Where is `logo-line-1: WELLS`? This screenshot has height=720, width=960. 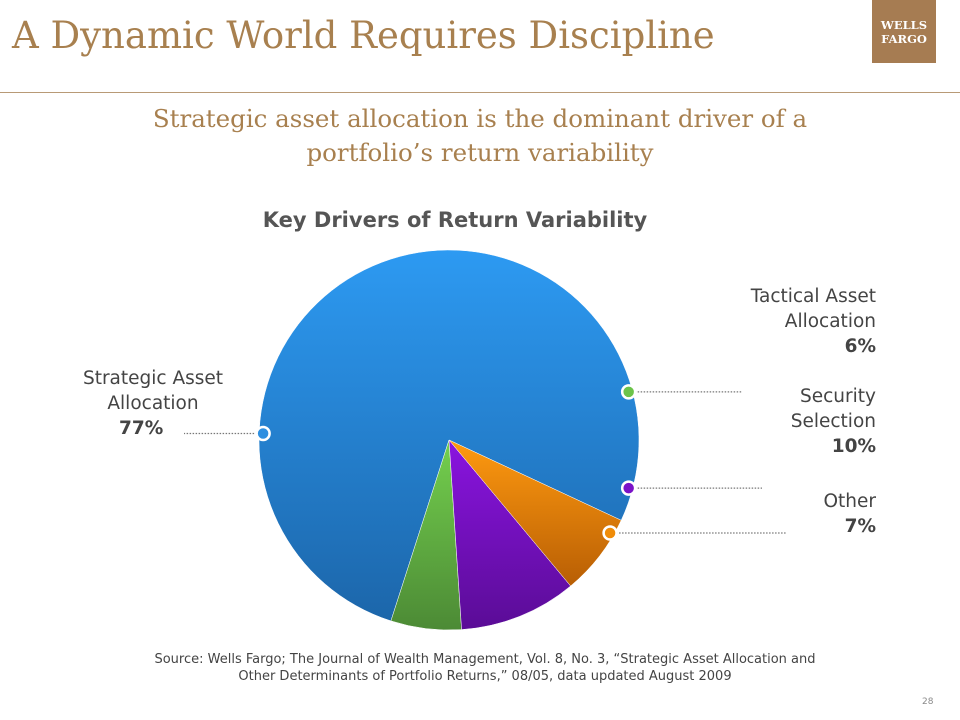 logo-line-1: WELLS is located at coordinates (904, 24).